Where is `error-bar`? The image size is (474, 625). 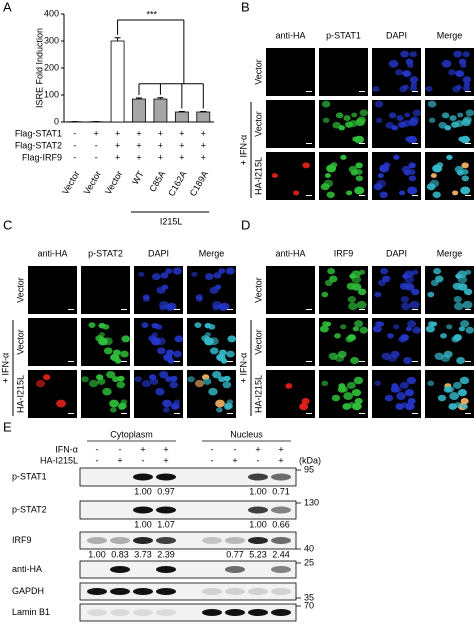 error-bar is located at coordinates (139, 98).